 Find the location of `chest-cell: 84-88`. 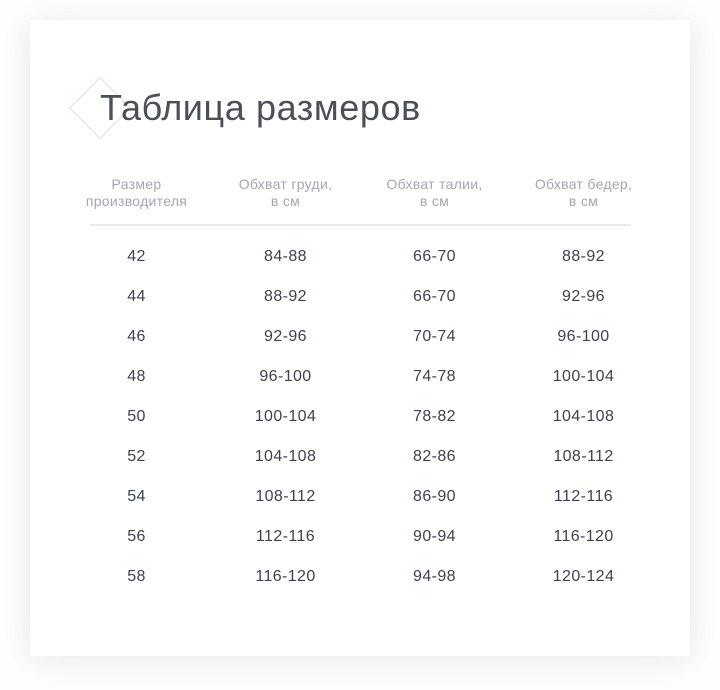

chest-cell: 84-88 is located at coordinates (285, 256).